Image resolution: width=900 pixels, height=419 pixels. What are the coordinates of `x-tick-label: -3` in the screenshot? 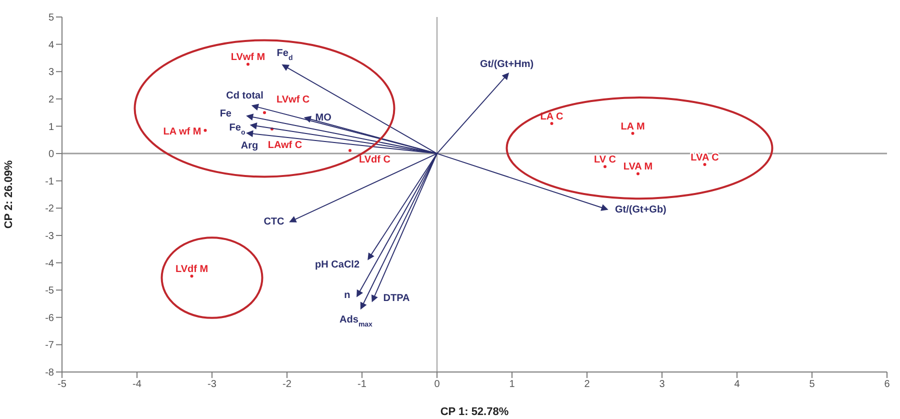 It's located at (212, 384).